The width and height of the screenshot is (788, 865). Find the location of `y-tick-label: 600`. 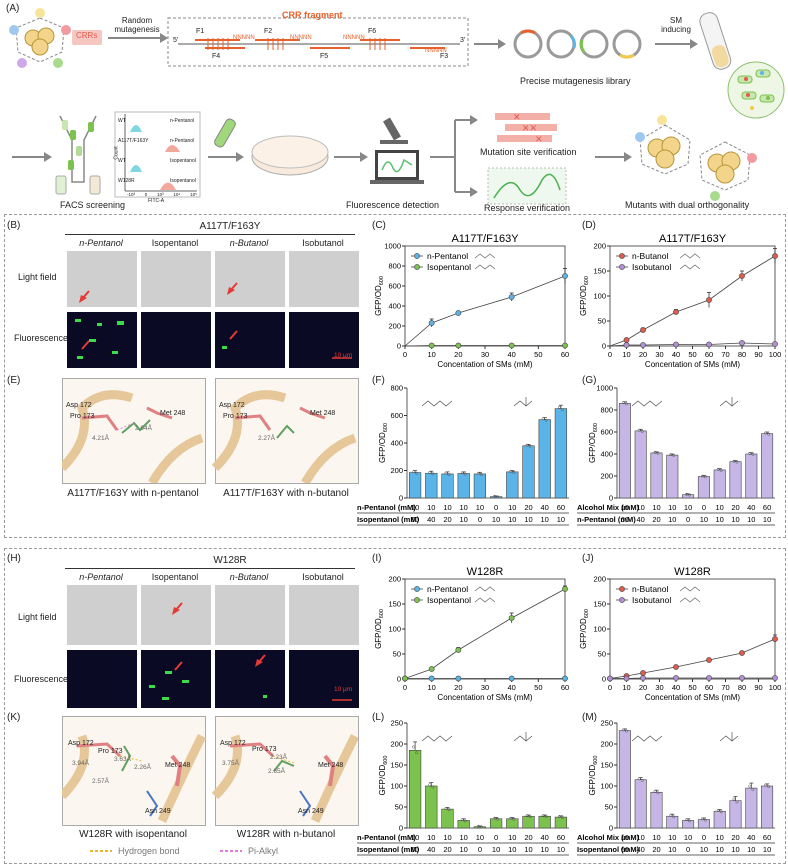

y-tick-label: 600 is located at coordinates (396, 415).